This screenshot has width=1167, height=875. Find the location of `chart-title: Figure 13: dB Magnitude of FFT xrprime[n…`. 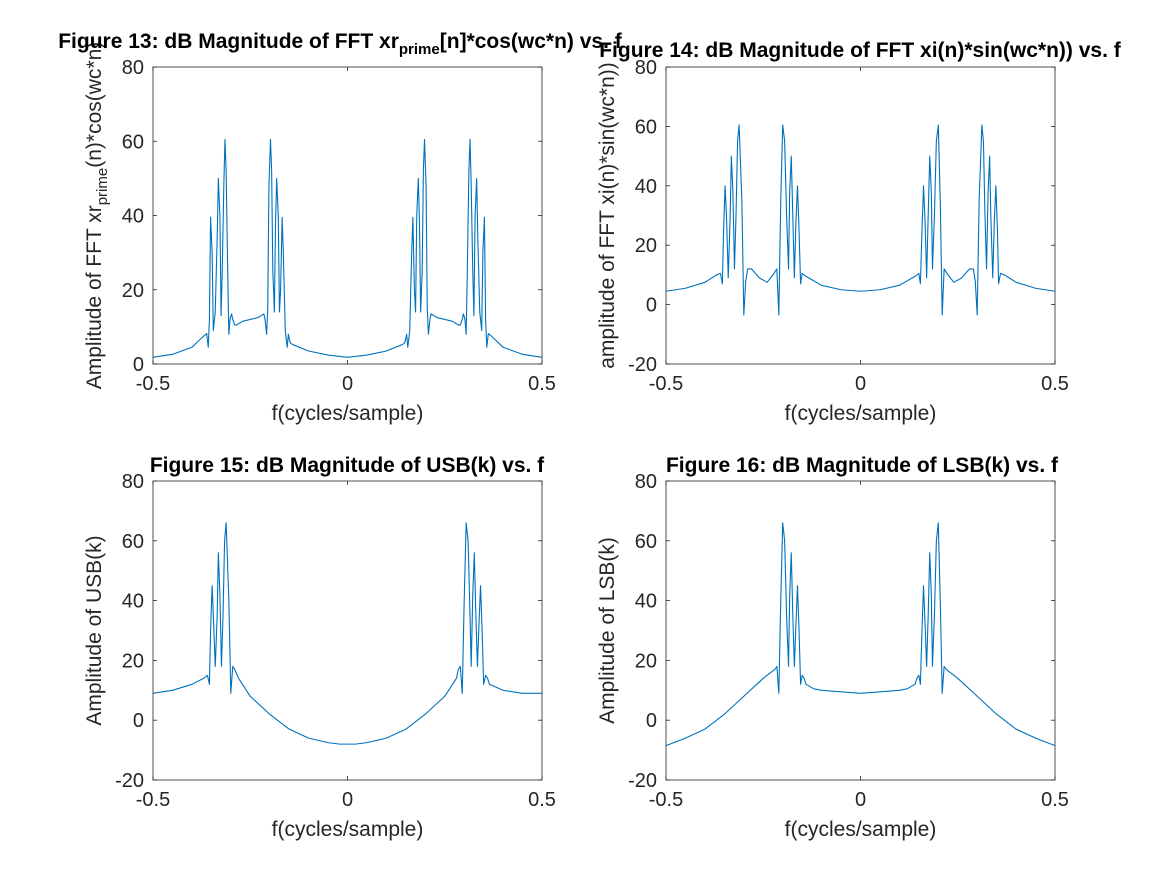

chart-title: Figure 13: dB Magnitude of FFT xrprime[n… is located at coordinates (340, 44).